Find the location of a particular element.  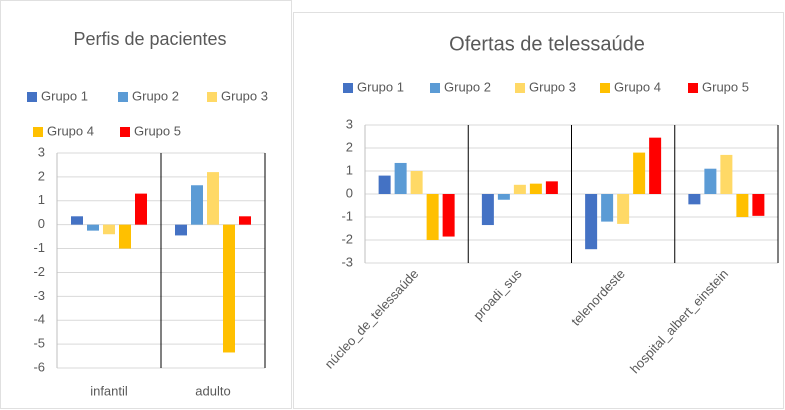

y-tick-label: -6 is located at coordinates (39, 366).